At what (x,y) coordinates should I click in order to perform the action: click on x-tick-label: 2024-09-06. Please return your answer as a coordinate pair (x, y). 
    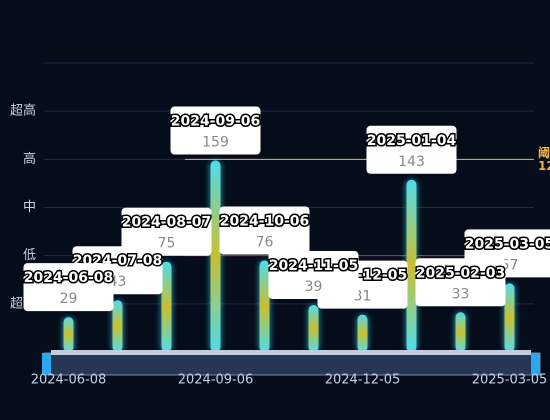
    Looking at the image, I should click on (216, 380).